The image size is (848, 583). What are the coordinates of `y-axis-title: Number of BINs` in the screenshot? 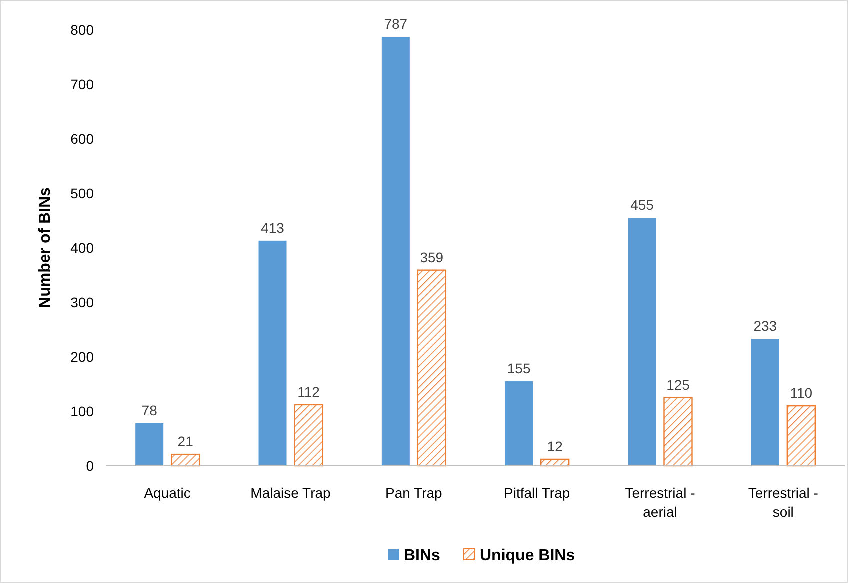 It's located at (45, 247).